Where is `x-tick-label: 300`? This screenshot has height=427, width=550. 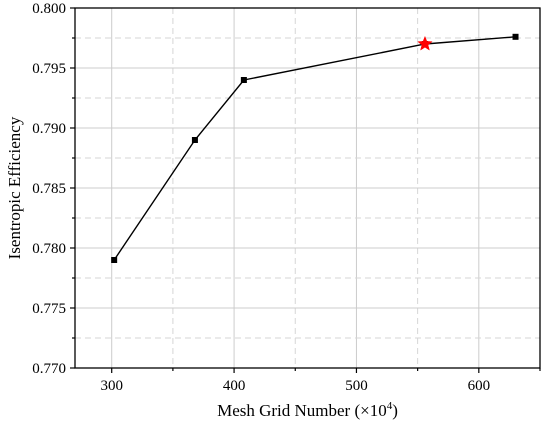 x-tick-label: 300 is located at coordinates (111, 386).